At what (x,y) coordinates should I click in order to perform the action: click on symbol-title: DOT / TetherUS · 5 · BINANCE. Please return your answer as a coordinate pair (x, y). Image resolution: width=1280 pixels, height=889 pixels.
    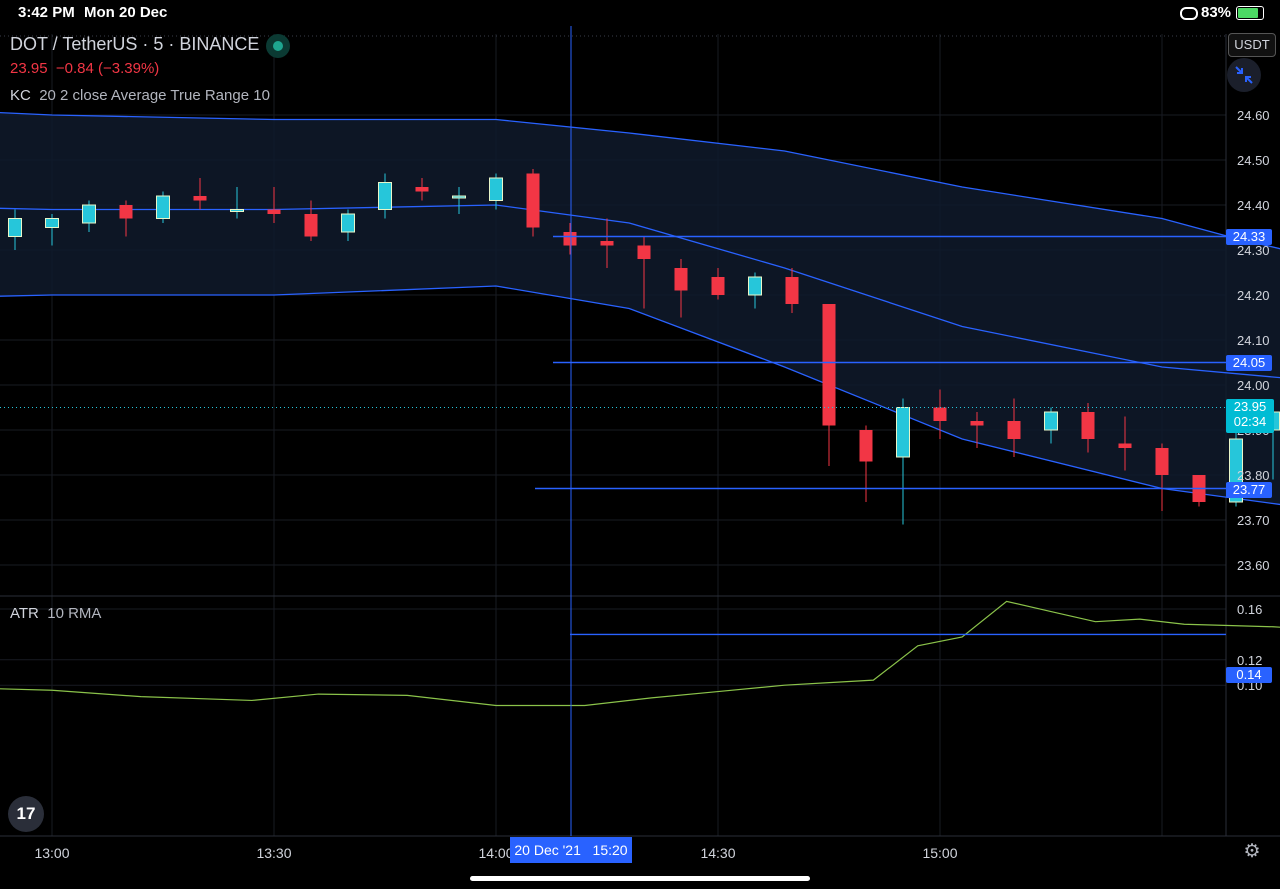
    Looking at the image, I should click on (135, 44).